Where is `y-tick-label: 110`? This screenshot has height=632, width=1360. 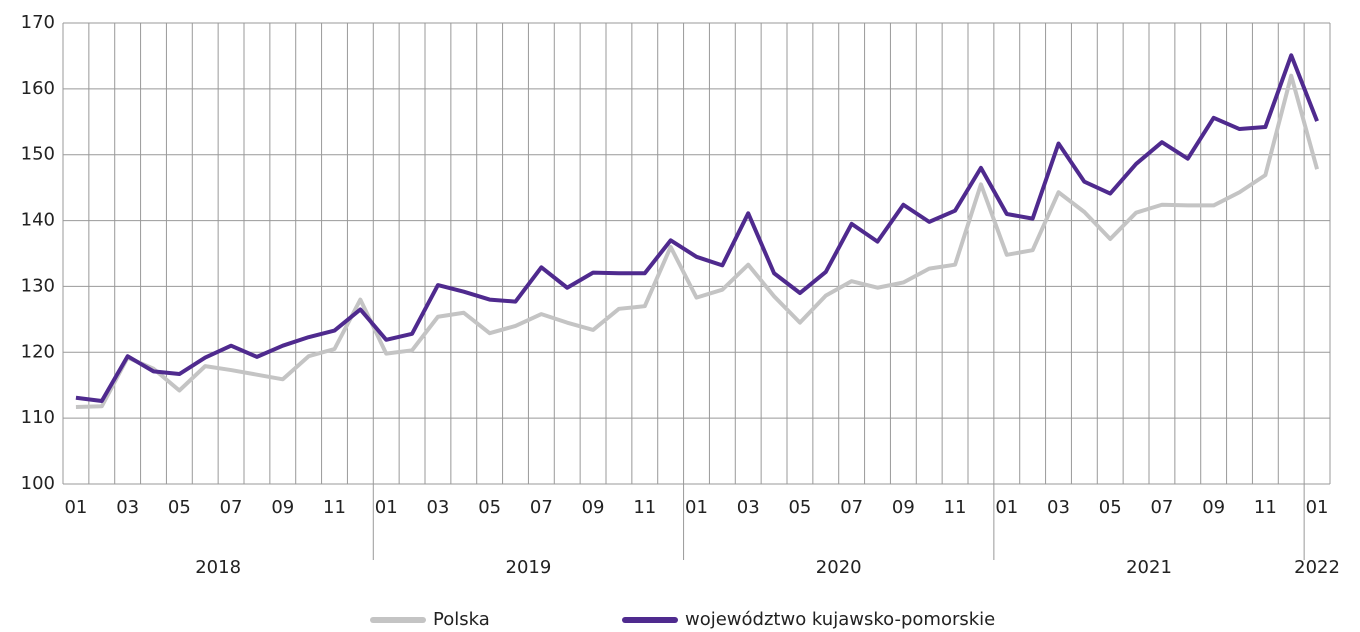
y-tick-label: 110 is located at coordinates (38, 417).